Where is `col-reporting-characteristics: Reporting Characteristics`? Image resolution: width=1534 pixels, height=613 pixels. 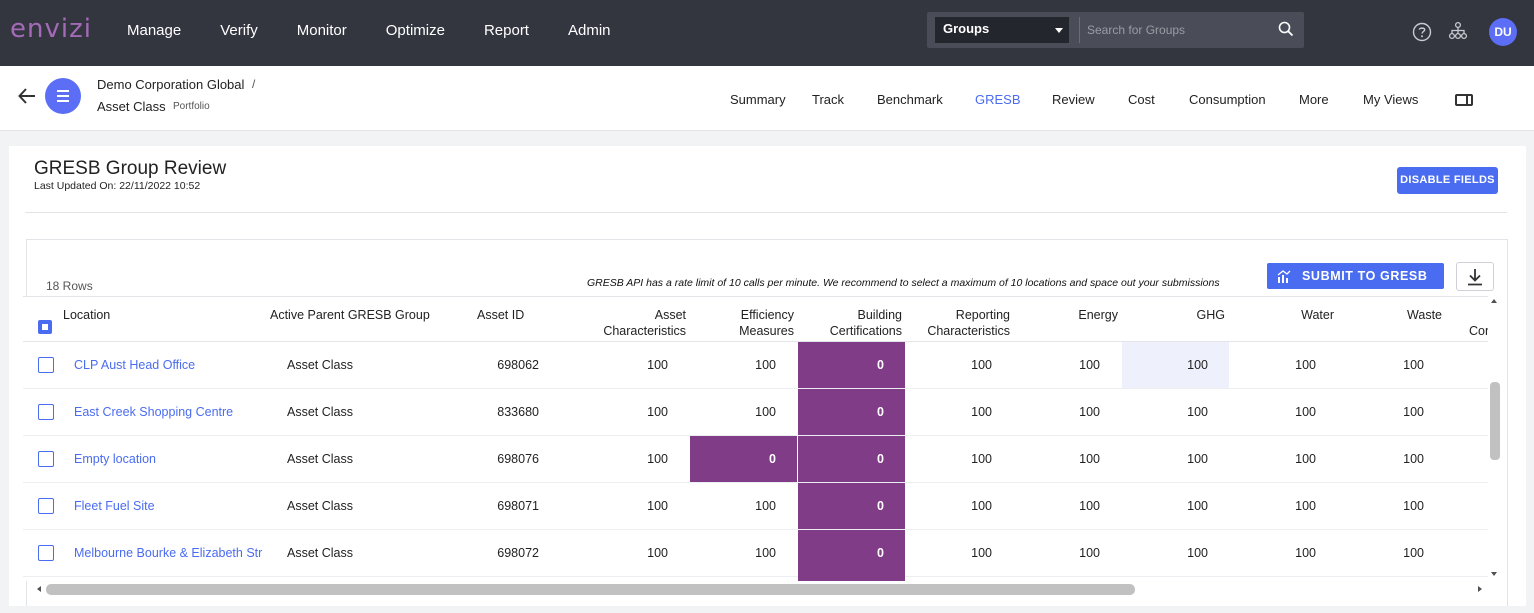 col-reporting-characteristics: Reporting Characteristics is located at coordinates (968, 323).